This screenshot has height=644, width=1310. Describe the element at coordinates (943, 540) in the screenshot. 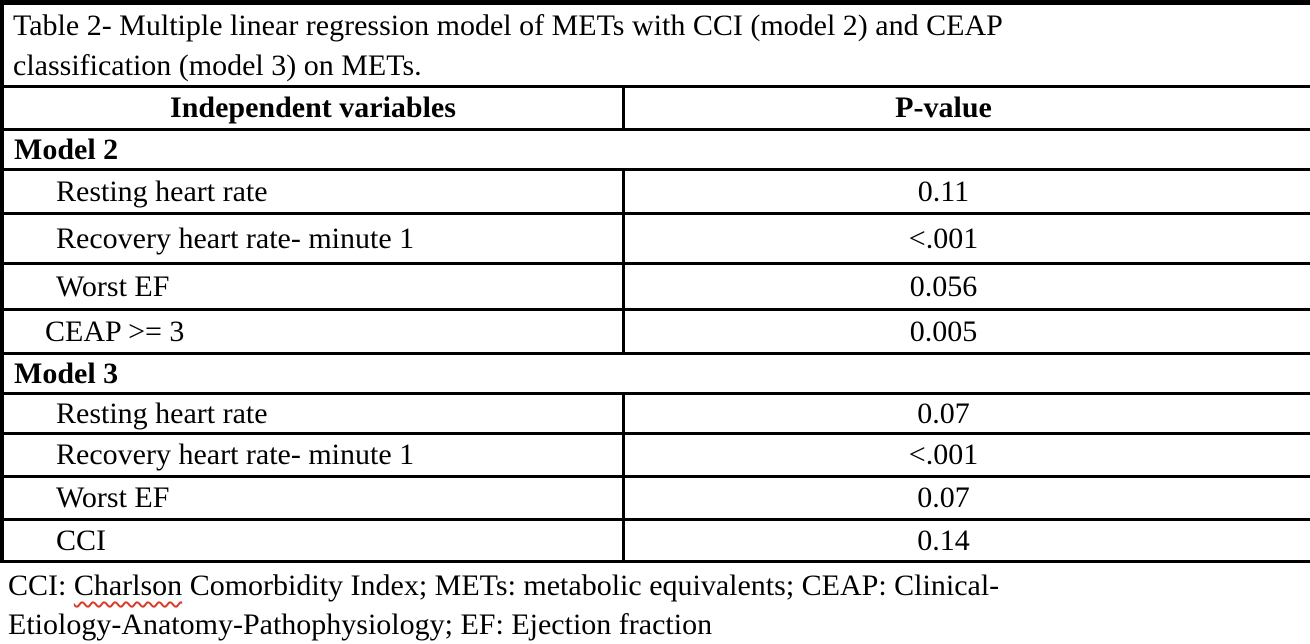

I see `p-value-cell: 0.14` at that location.